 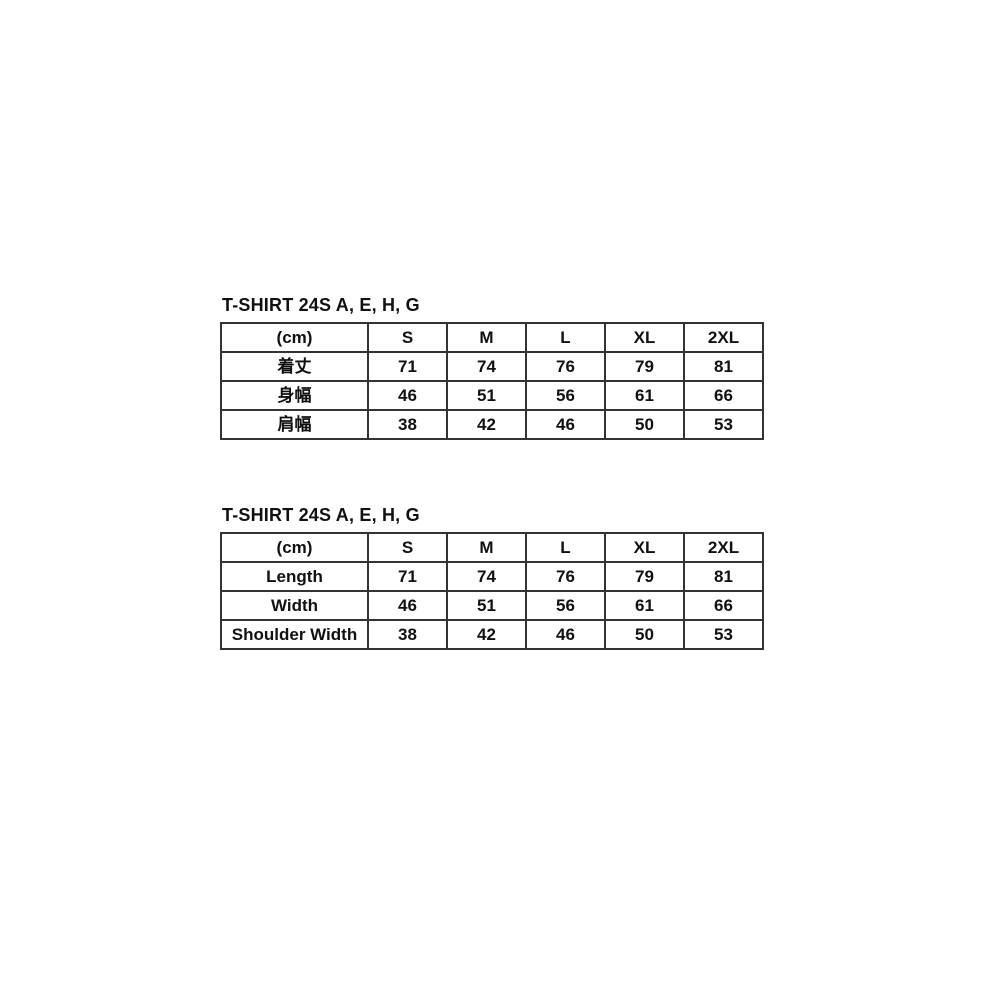 I want to click on row-label-cell: Width, so click(x=294, y=605).